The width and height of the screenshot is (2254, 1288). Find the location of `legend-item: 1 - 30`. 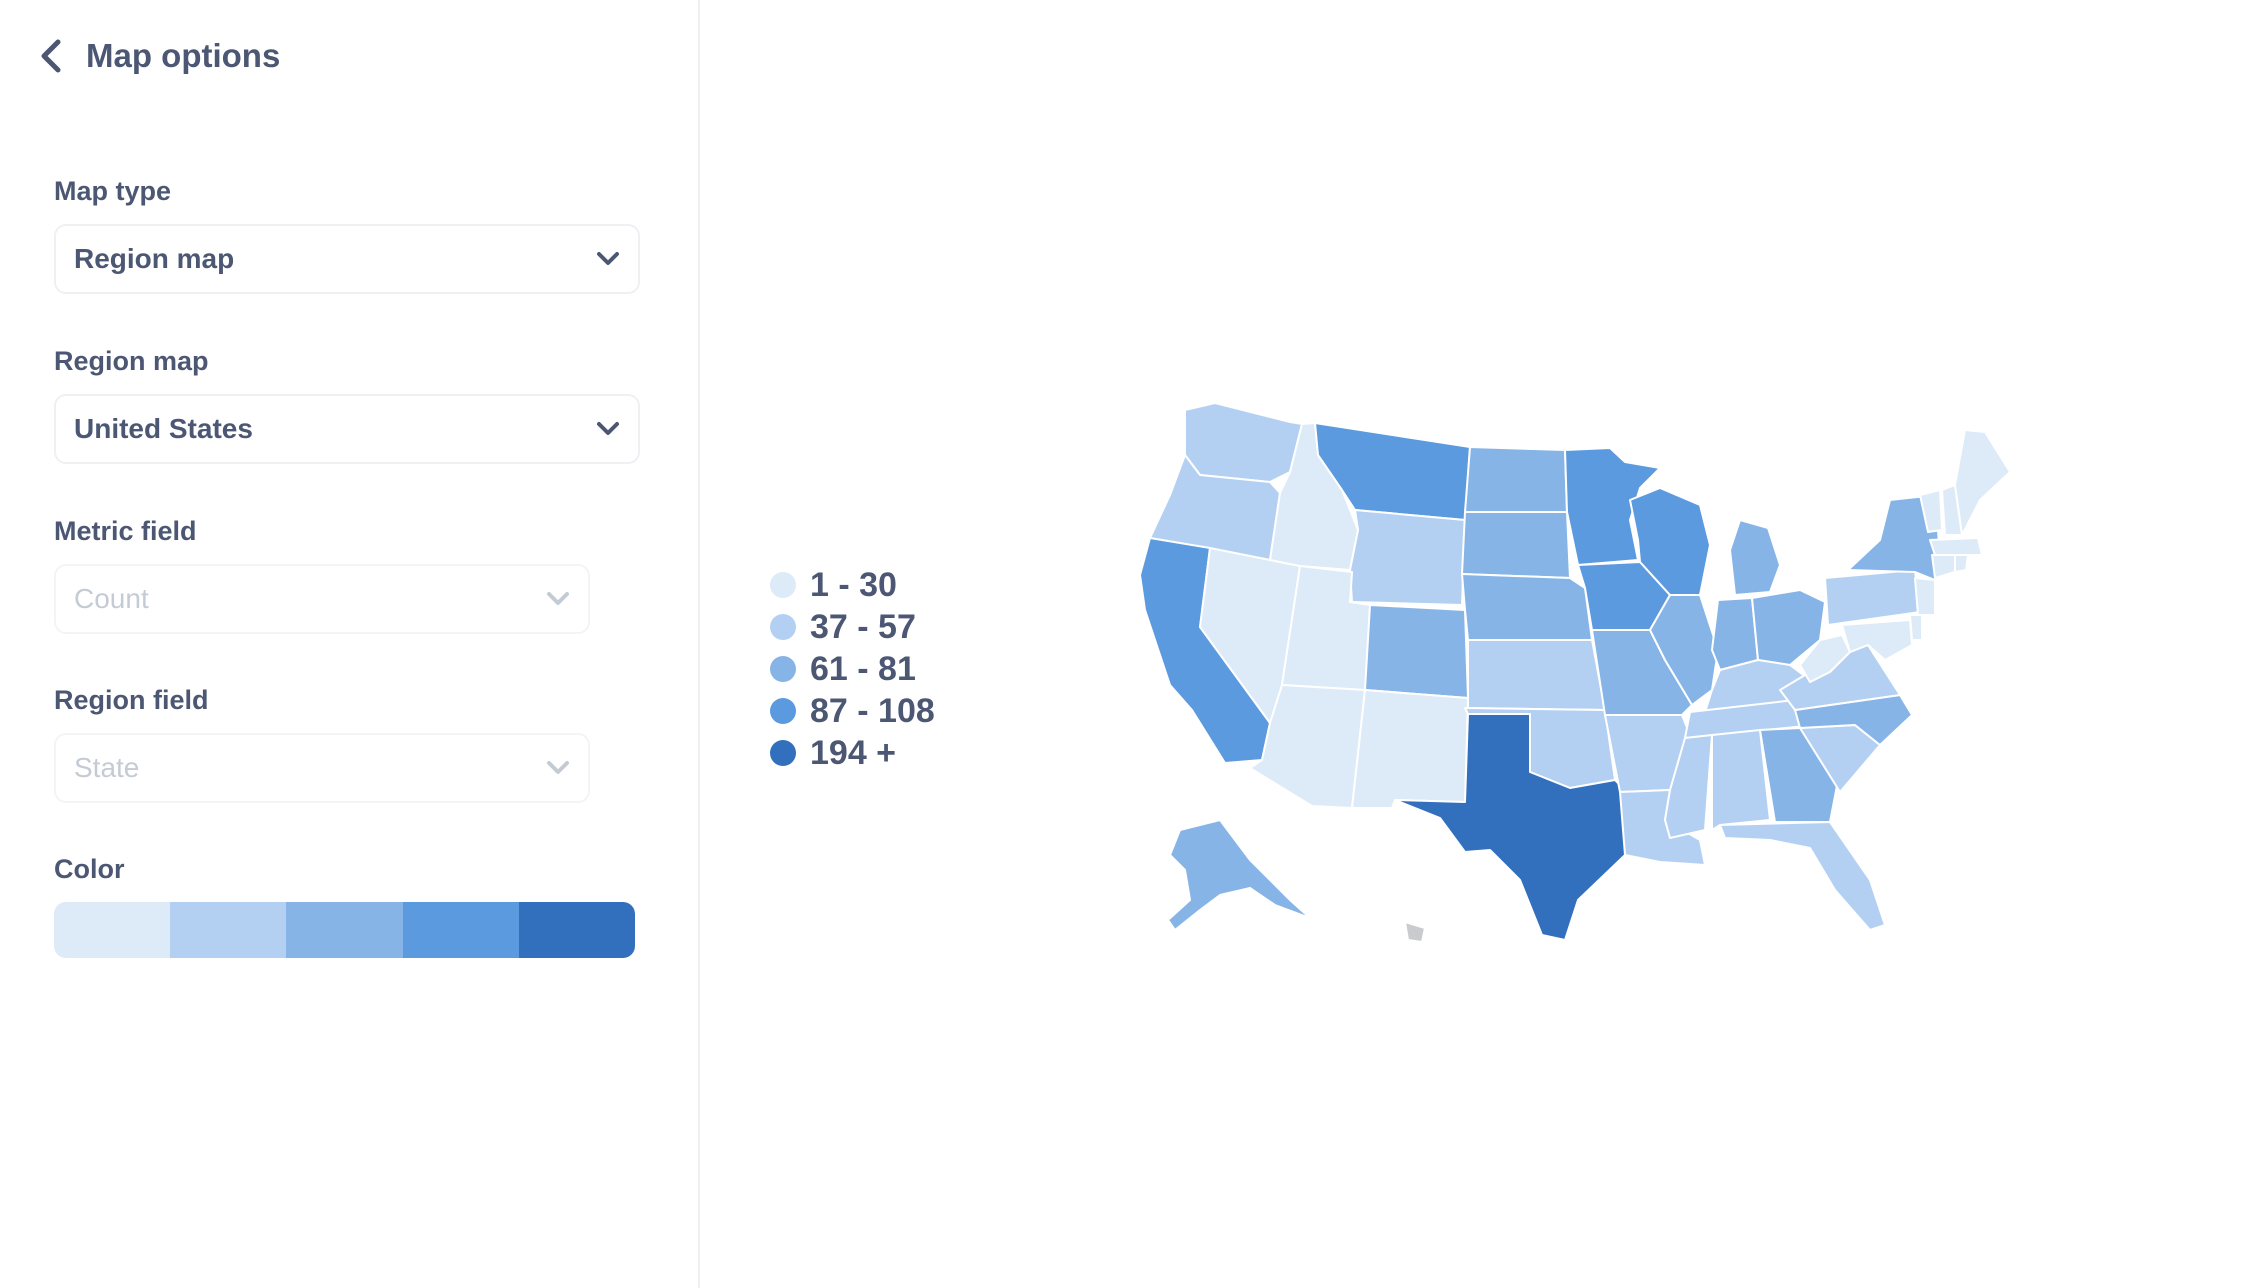

legend-item: 1 - 30 is located at coordinates (852, 585).